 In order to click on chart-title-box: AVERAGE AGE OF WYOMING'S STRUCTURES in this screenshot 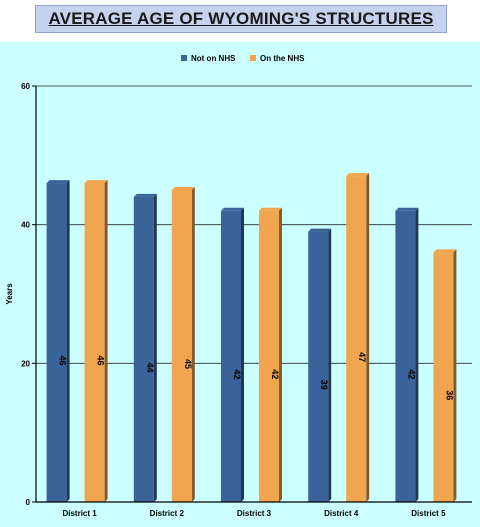, I will do `click(241, 19)`.